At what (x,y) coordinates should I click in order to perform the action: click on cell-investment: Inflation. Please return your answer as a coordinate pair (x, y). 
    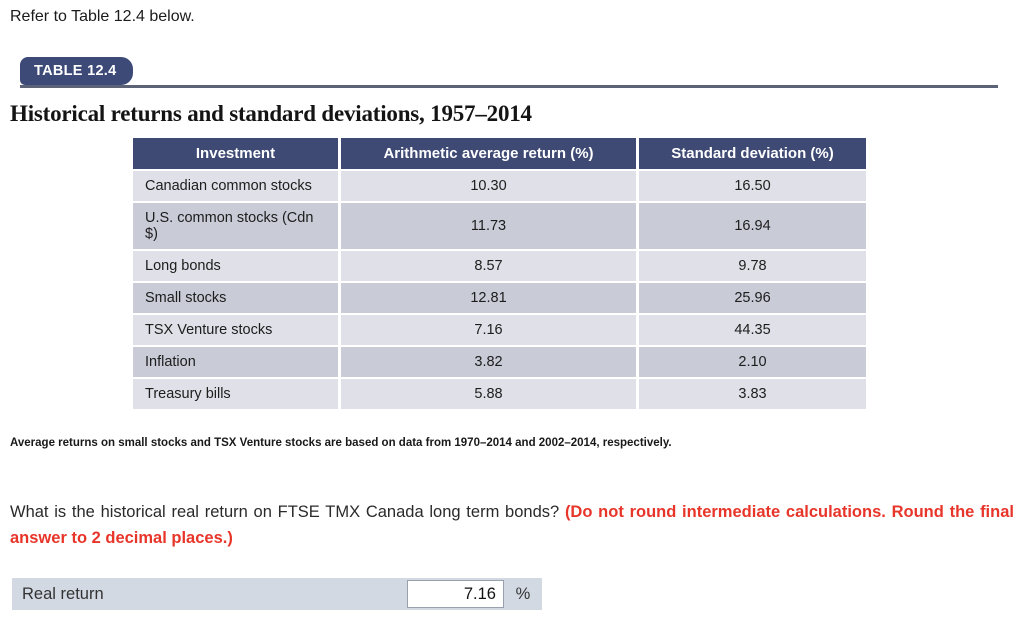
    Looking at the image, I should click on (235, 361).